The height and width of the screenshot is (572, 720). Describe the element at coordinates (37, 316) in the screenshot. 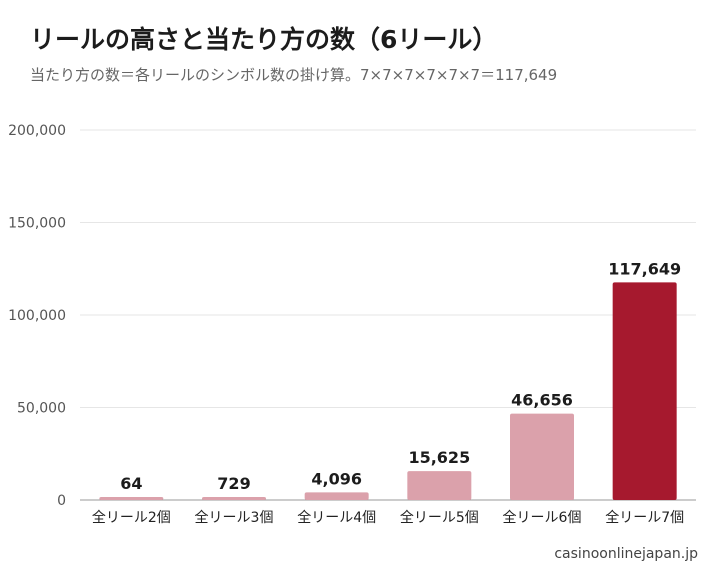

I see `y-tick-label: 100,000` at that location.